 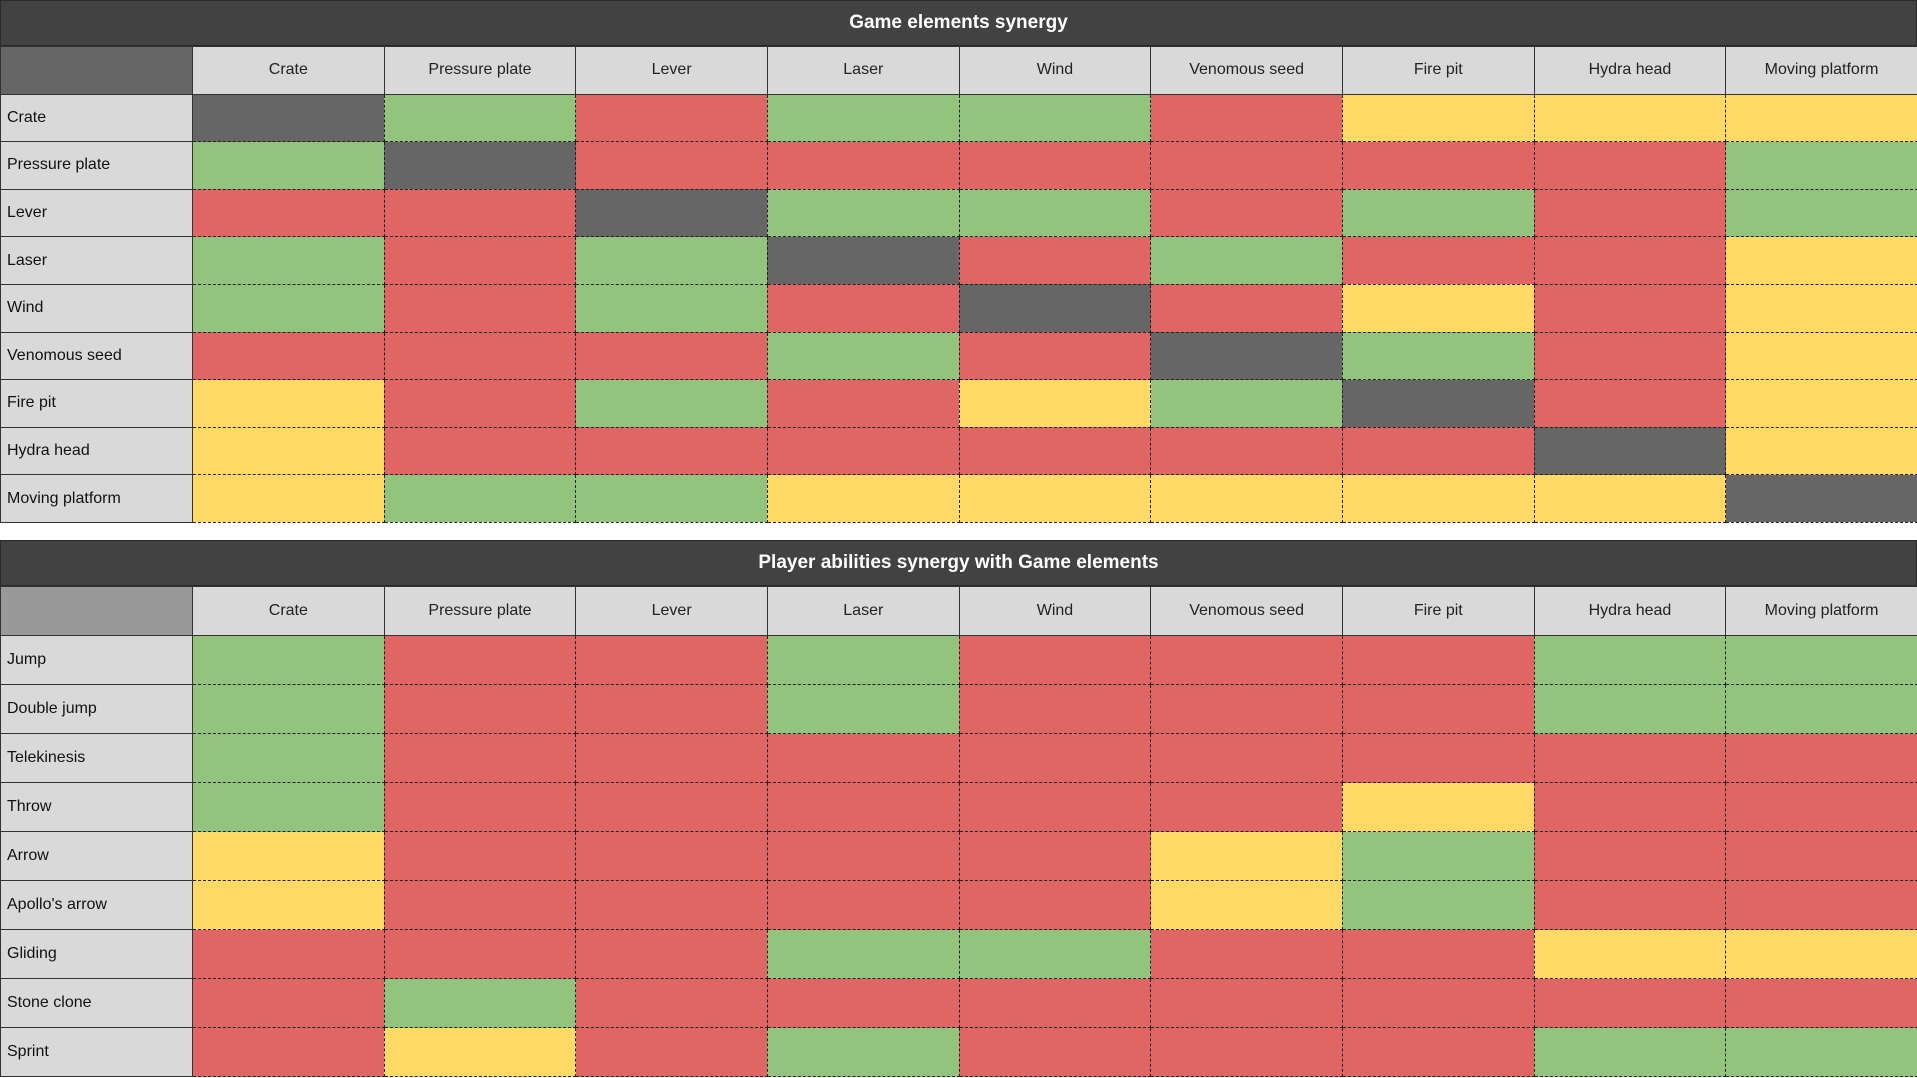 What do you see at coordinates (96, 118) in the screenshot?
I see `row-header: Crate` at bounding box center [96, 118].